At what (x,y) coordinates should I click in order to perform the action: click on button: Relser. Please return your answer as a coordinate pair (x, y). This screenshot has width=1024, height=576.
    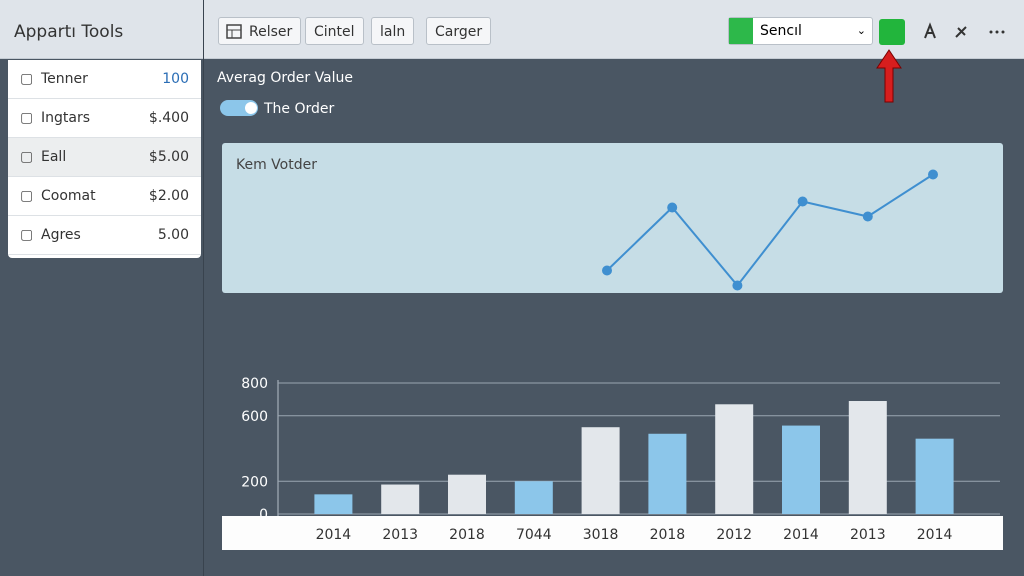
    Looking at the image, I should click on (260, 31).